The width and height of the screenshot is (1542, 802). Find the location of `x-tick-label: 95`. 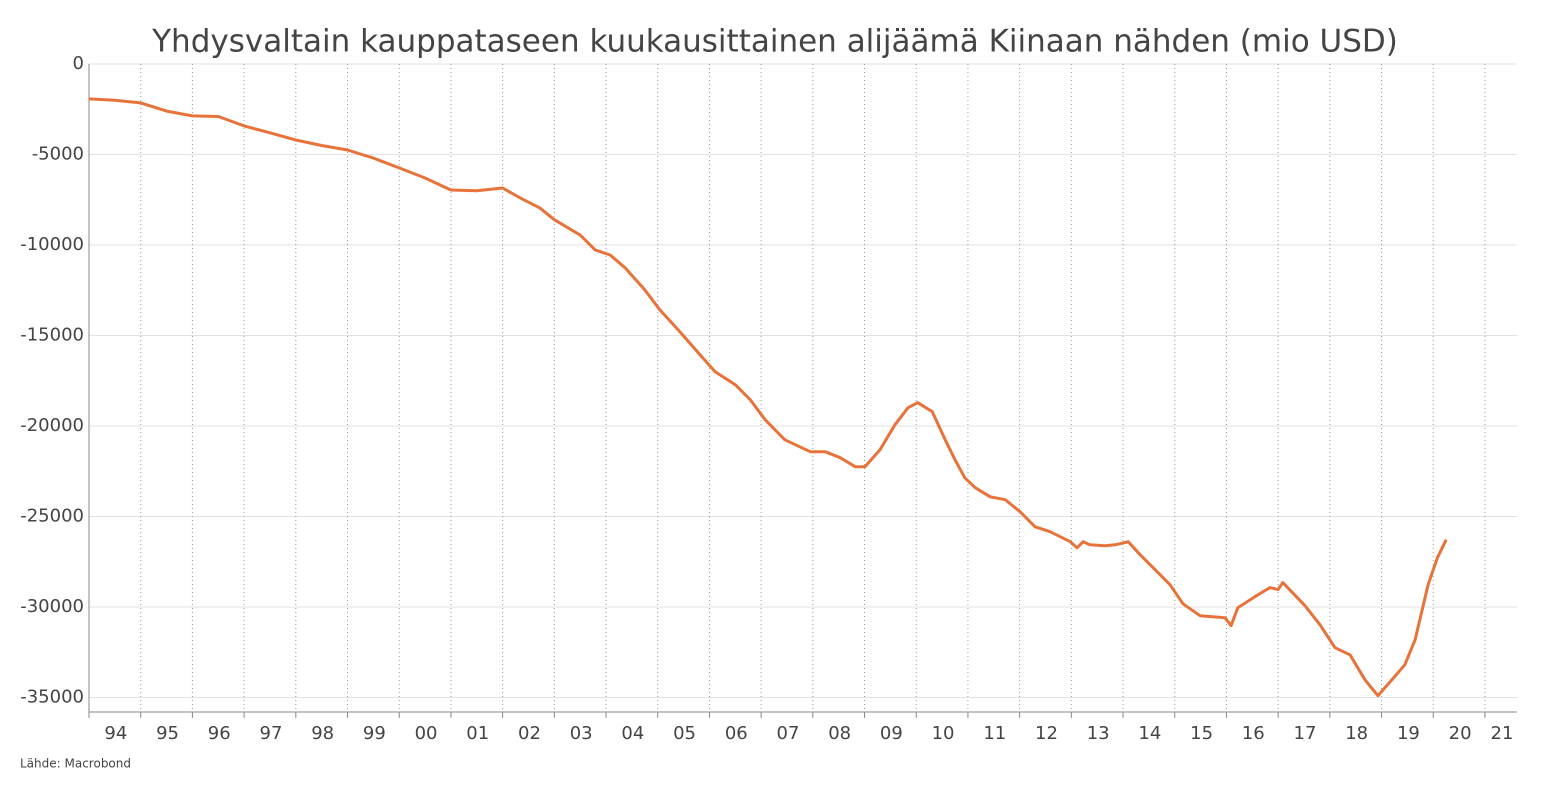

x-tick-label: 95 is located at coordinates (167, 733).